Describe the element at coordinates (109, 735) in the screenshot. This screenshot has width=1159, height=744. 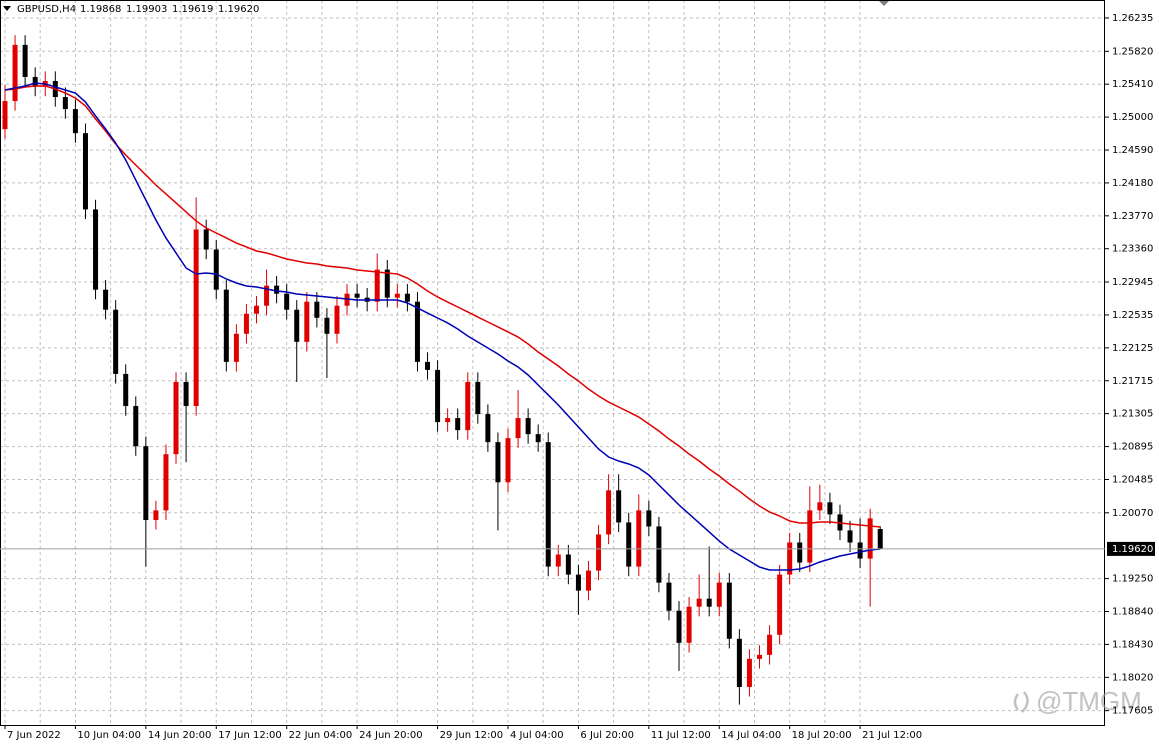
I see `x-tick-label: 10 Jun 04:00` at that location.